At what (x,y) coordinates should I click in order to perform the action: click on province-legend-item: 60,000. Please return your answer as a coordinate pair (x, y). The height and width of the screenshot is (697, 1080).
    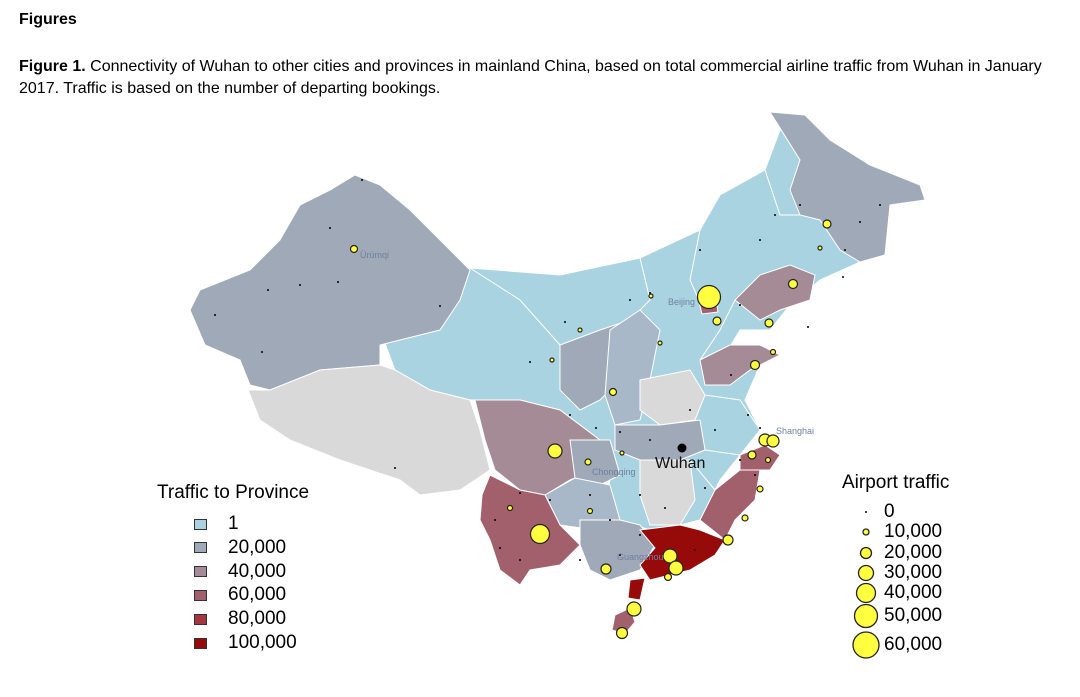
    Looking at the image, I should click on (240, 595).